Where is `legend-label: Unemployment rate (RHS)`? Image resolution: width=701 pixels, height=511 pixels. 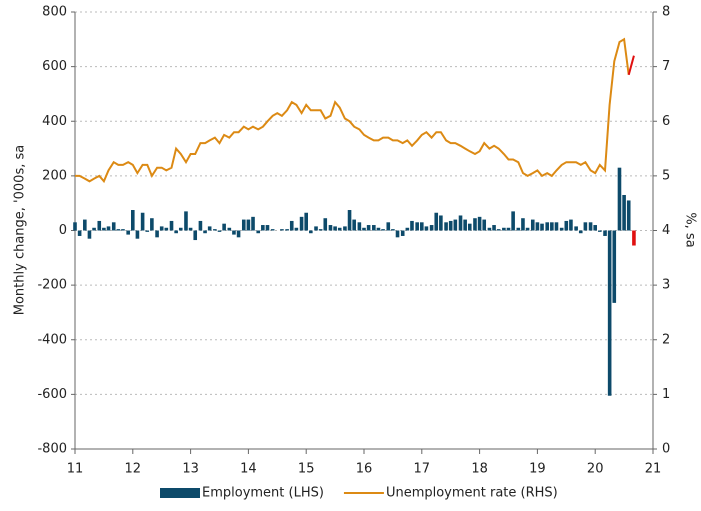
legend-label: Unemployment rate (RHS) is located at coordinates (472, 493).